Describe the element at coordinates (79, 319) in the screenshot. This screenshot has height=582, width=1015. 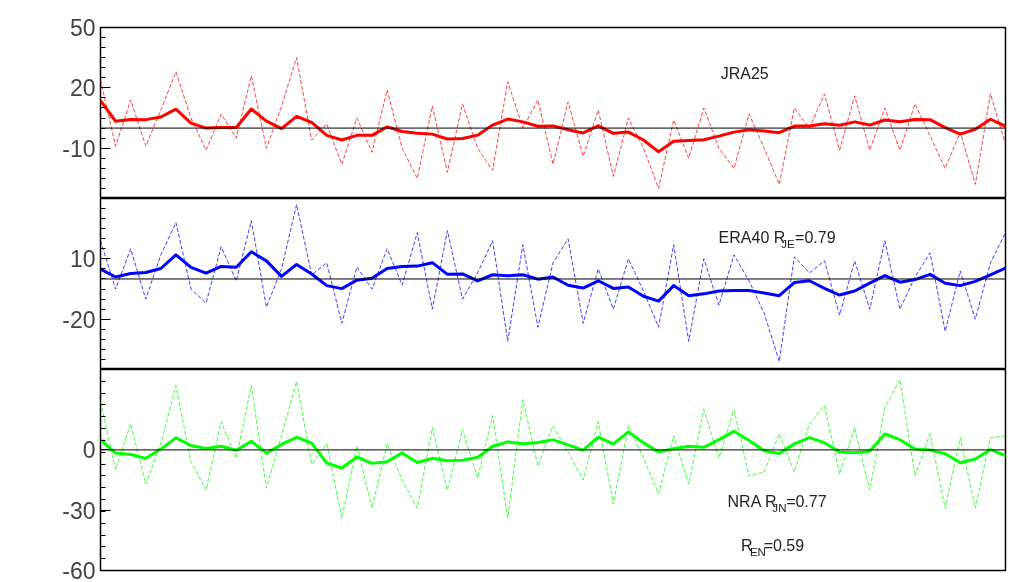
I see `y-tick-label: -20` at that location.